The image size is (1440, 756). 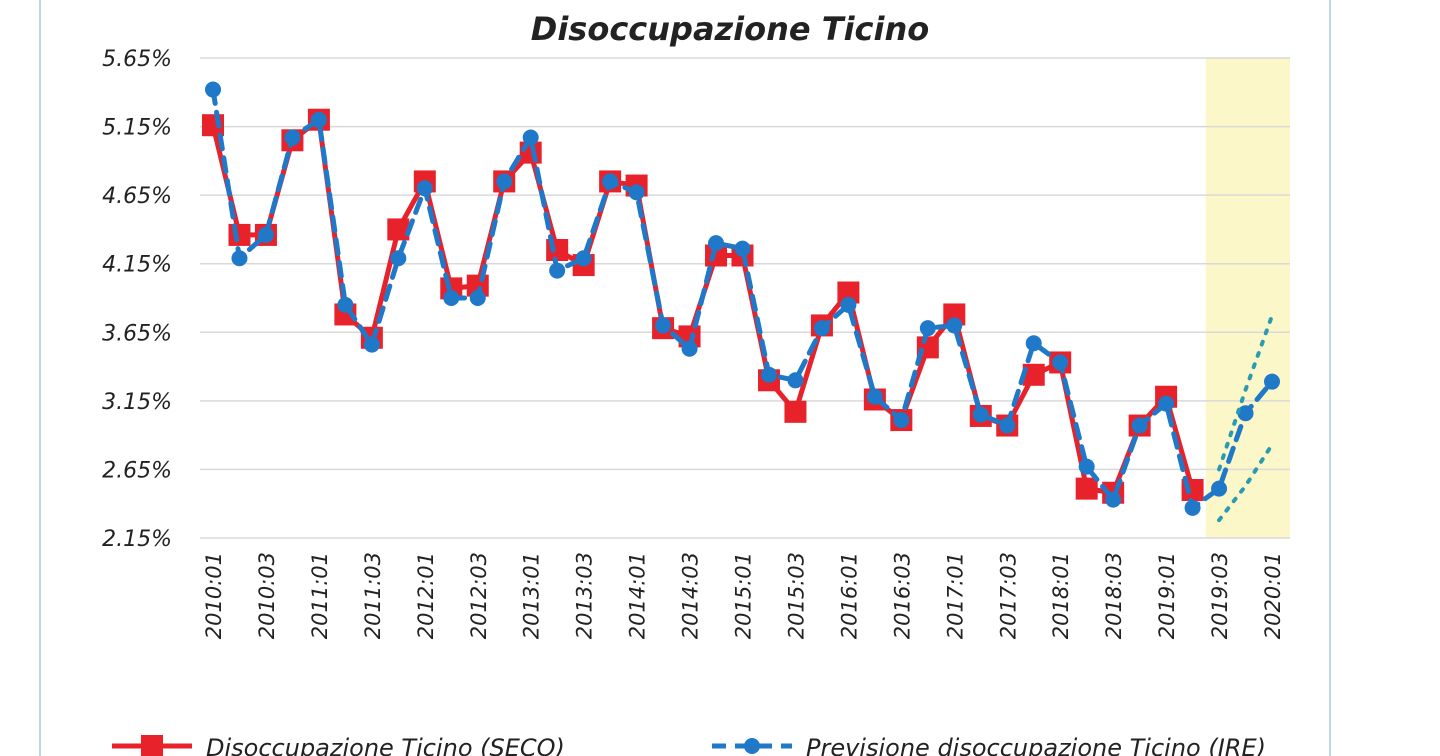 I want to click on x-tick-label: 2012:01, so click(x=426, y=595).